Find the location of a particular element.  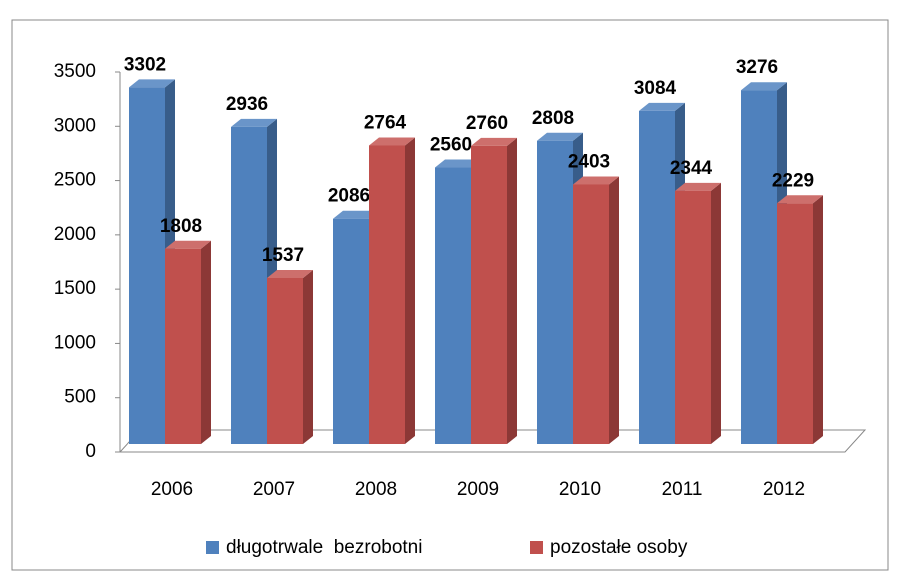

y-tick-label: 1000 is located at coordinates (75, 342).